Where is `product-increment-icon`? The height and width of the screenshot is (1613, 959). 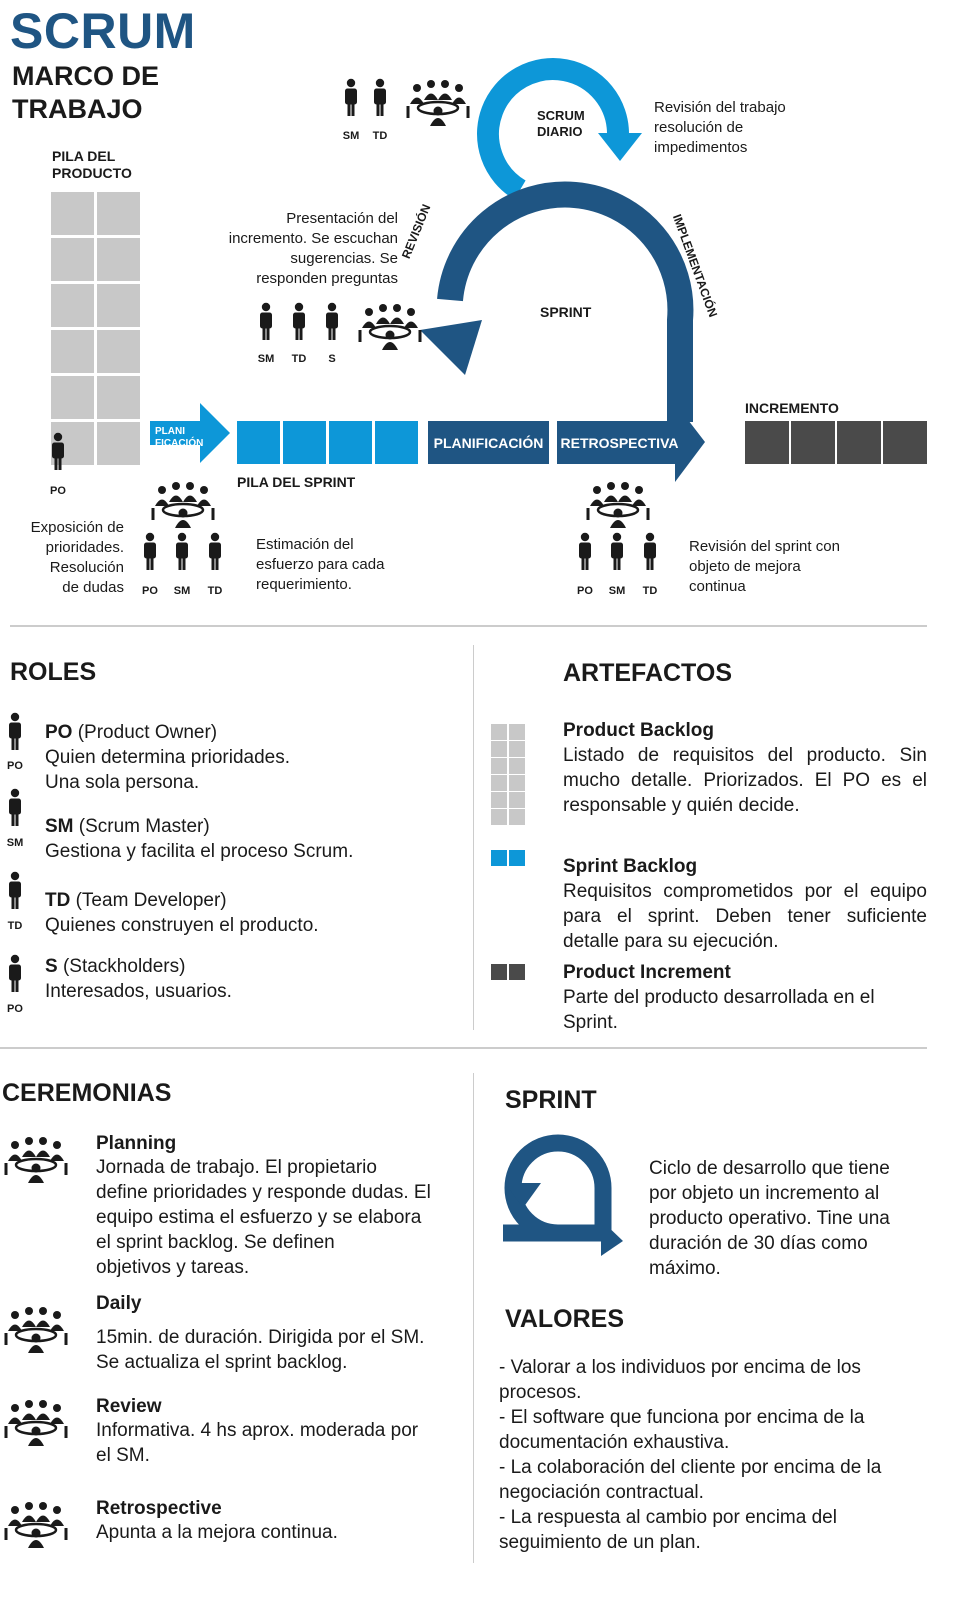
product-increment-icon is located at coordinates (508, 972).